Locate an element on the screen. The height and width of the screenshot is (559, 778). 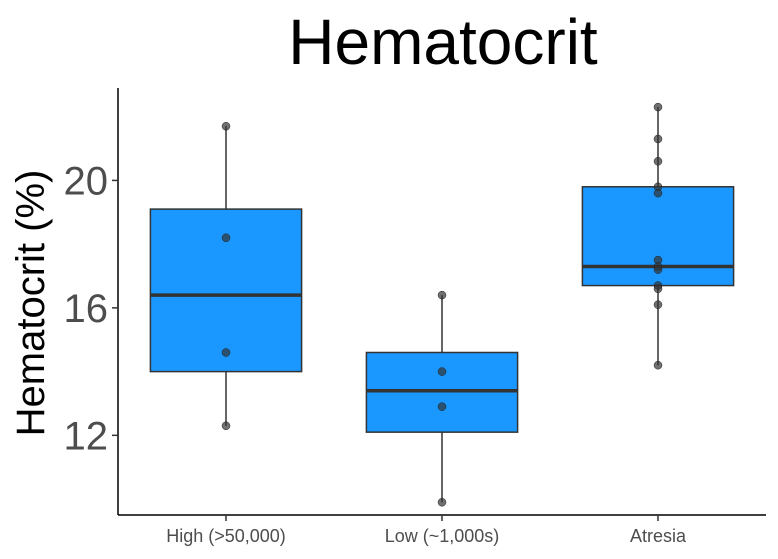
y-tick-label: 16 is located at coordinates (86, 309).